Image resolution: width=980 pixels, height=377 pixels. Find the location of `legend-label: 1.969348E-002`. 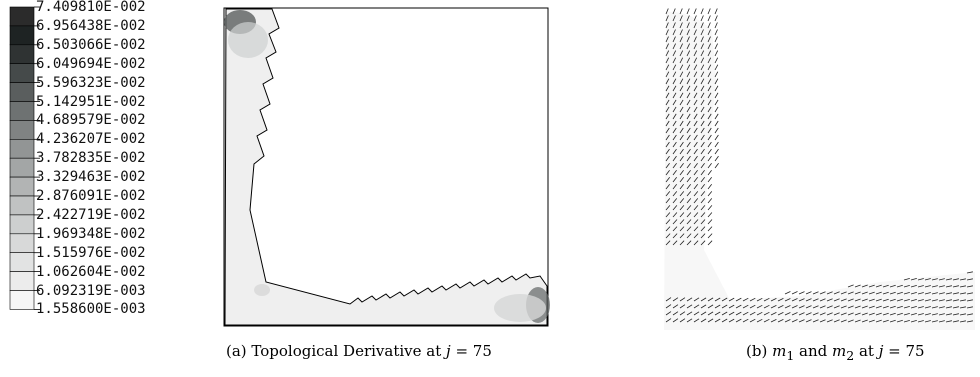

legend-label: 1.969348E-002 is located at coordinates (91, 233).